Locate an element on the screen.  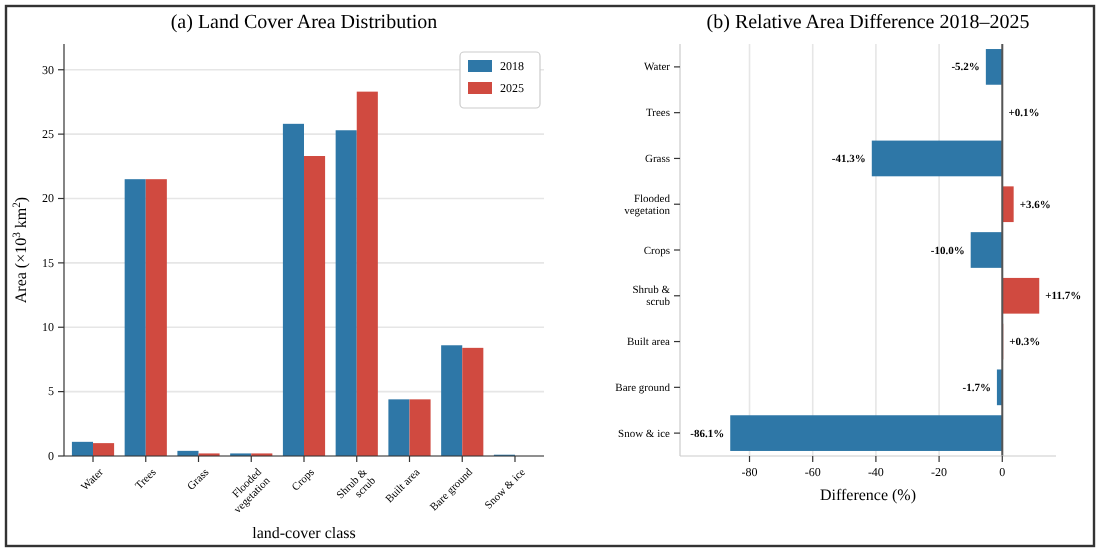
x-axis-title: land-cover class is located at coordinates (304, 533).